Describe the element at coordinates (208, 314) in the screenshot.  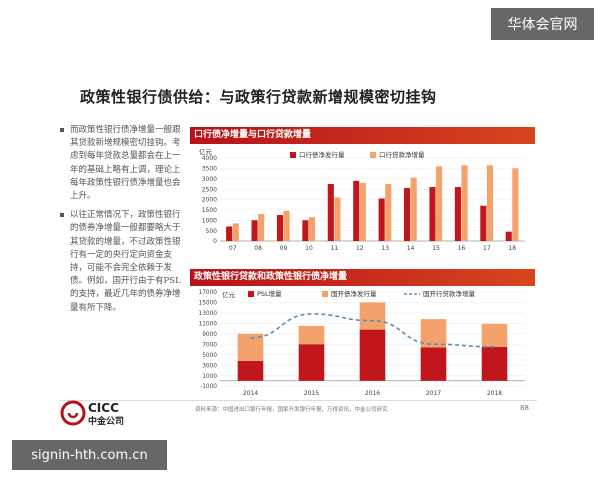
I see `y-tick-label: 13000` at that location.